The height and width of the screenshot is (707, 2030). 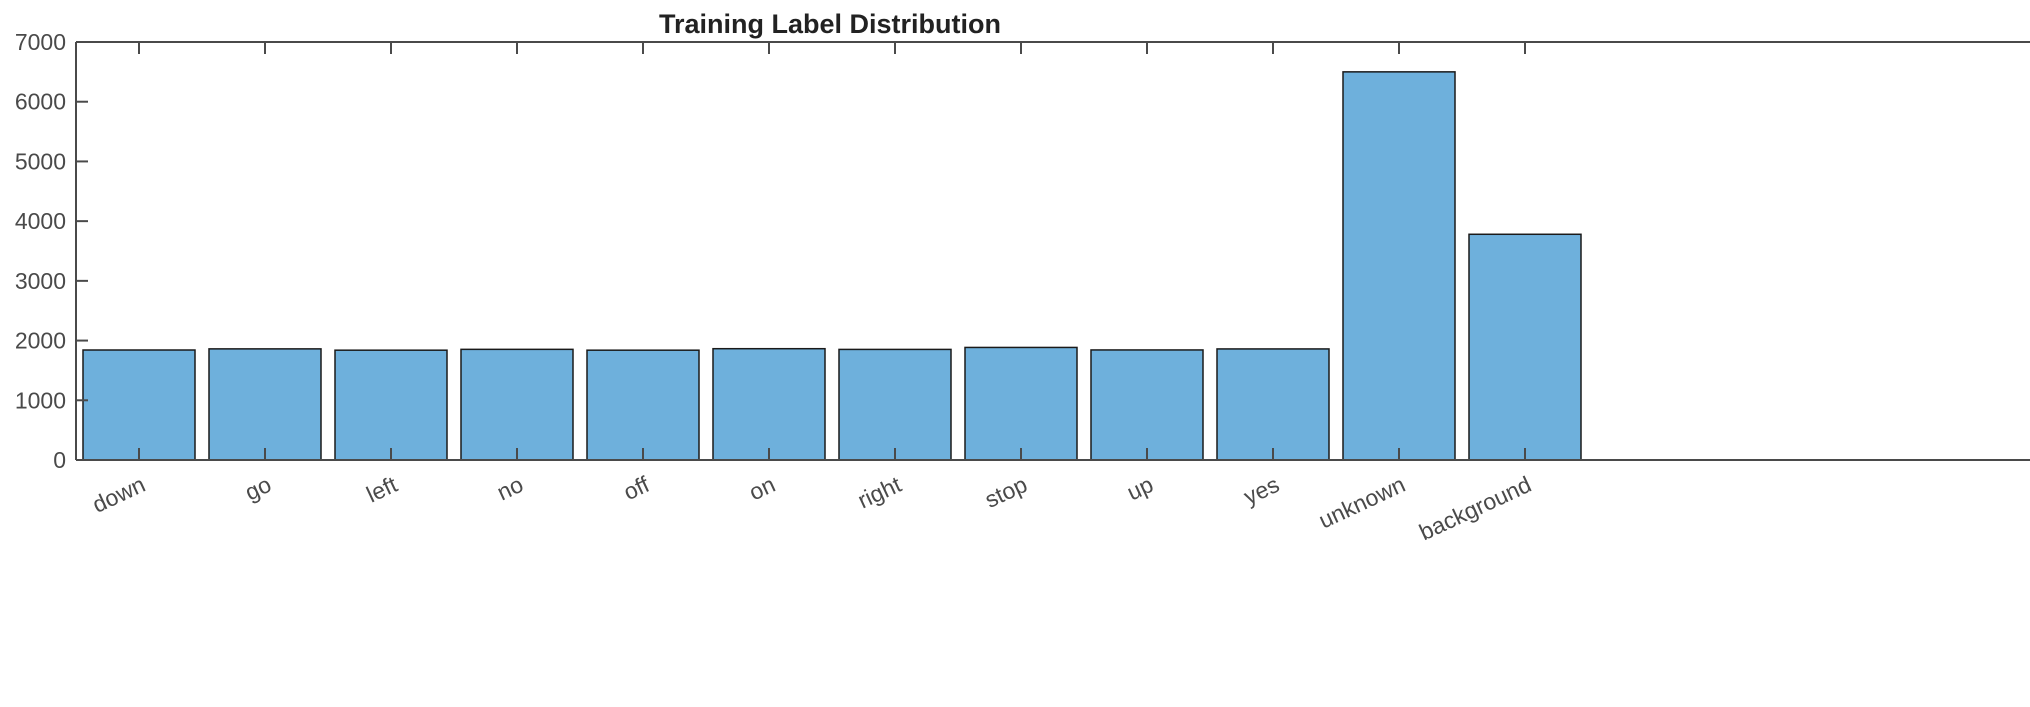 I want to click on xtick-label-yes: yes, so click(x=1261, y=490).